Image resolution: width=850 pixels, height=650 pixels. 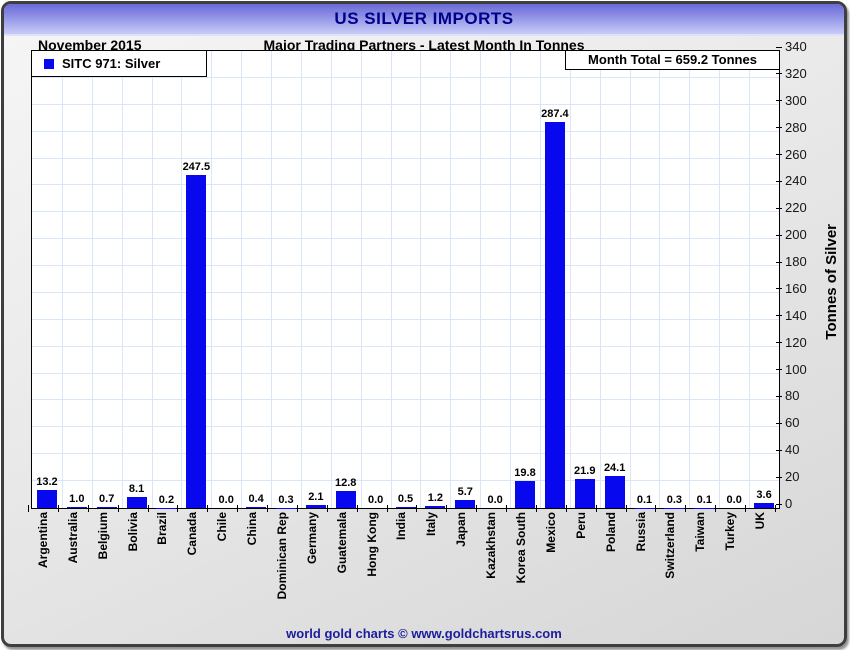 I want to click on bar-value-label: 8.1, so click(x=136, y=489).